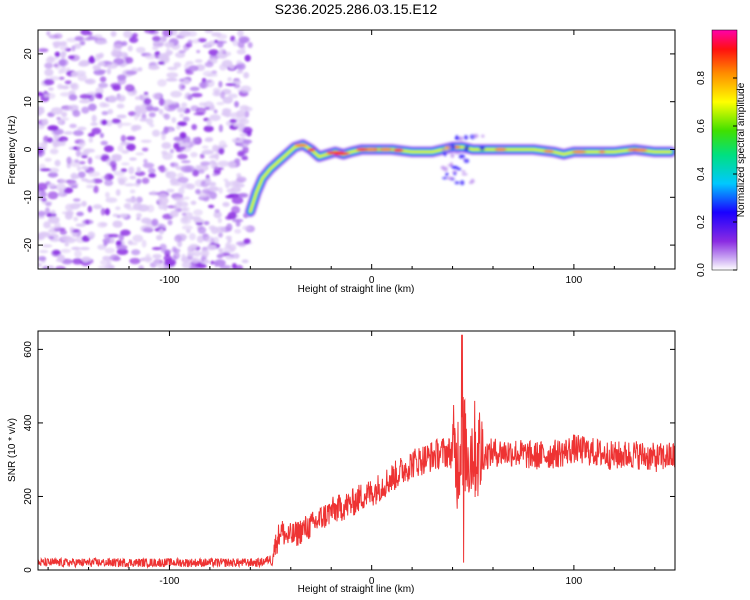 This screenshot has height=600, width=750. I want to click on snr-y-tick-label: 200, so click(28, 496).